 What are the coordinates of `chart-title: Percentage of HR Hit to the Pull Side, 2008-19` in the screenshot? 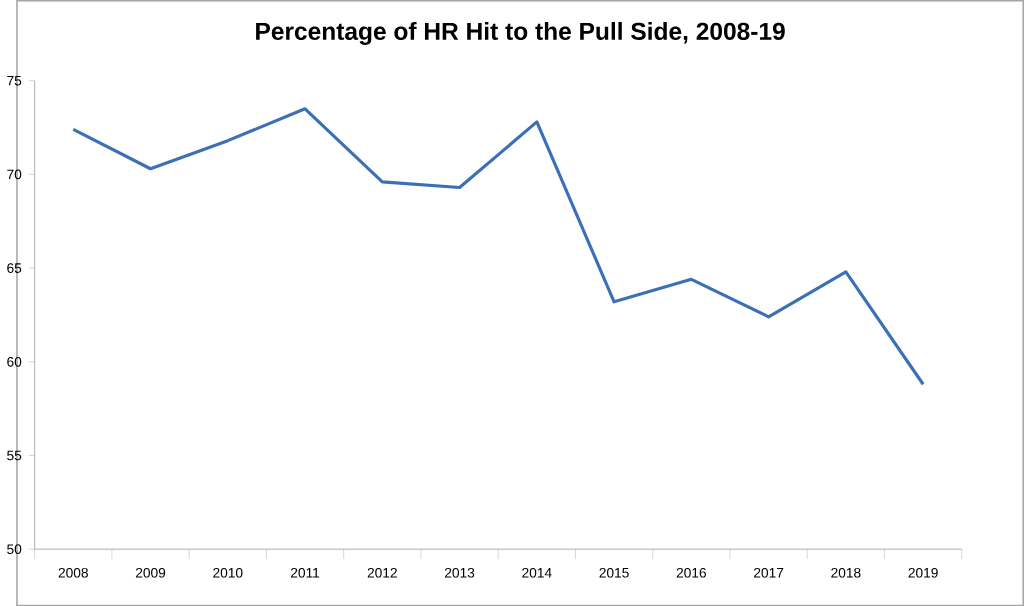 It's located at (520, 33).